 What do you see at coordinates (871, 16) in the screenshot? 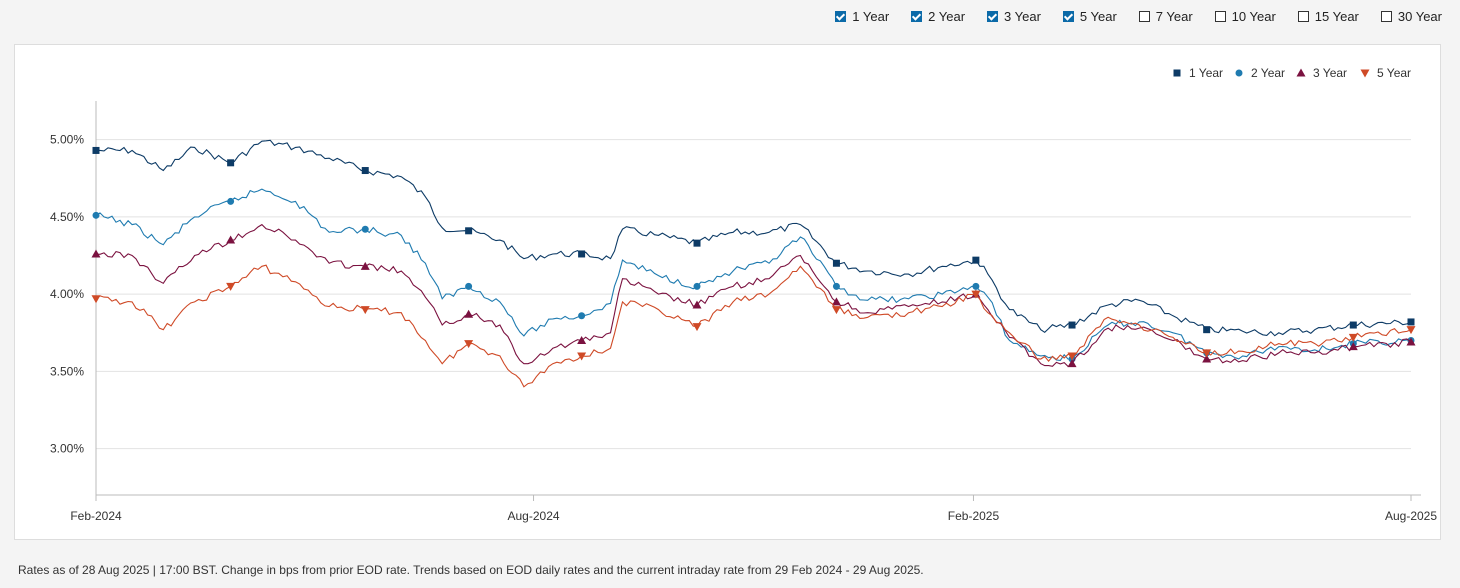
I see `toggle-label: 1 Year` at bounding box center [871, 16].